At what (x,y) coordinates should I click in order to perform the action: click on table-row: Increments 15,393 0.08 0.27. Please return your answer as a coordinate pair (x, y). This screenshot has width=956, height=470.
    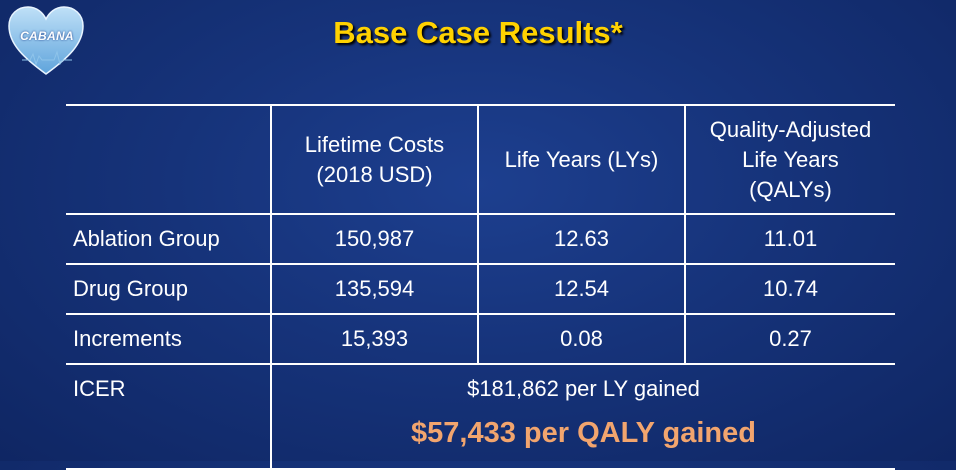
    Looking at the image, I should click on (480, 339).